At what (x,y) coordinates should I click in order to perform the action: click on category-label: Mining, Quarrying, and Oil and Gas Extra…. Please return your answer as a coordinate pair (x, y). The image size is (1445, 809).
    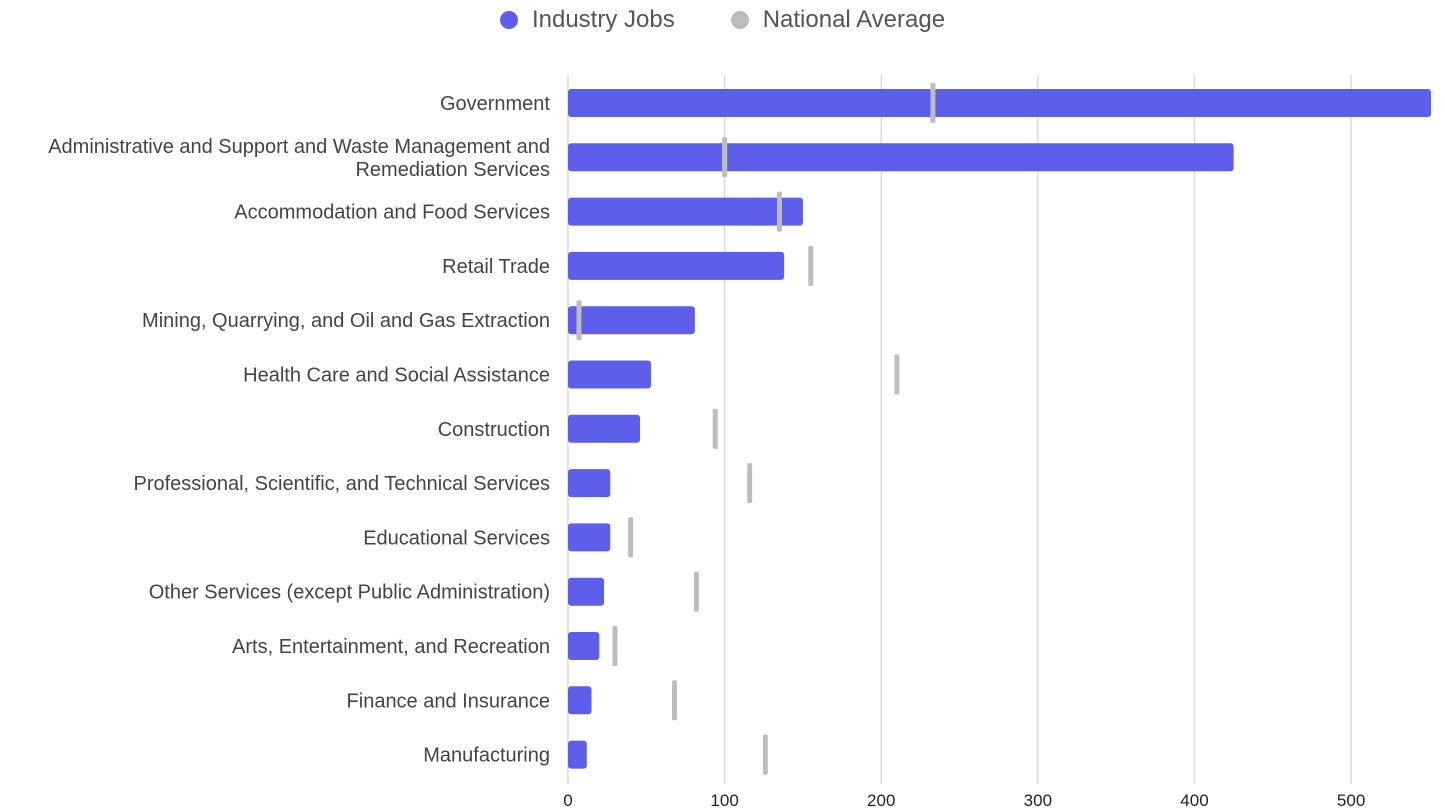
    Looking at the image, I should click on (346, 321).